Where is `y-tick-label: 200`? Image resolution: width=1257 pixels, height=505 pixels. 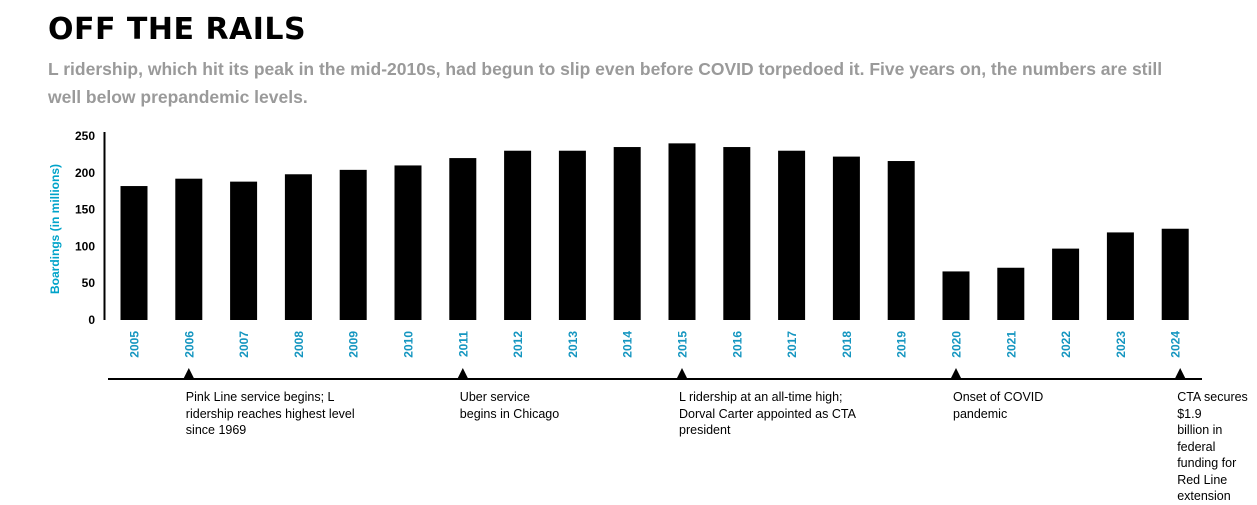 y-tick-label: 200 is located at coordinates (85, 173).